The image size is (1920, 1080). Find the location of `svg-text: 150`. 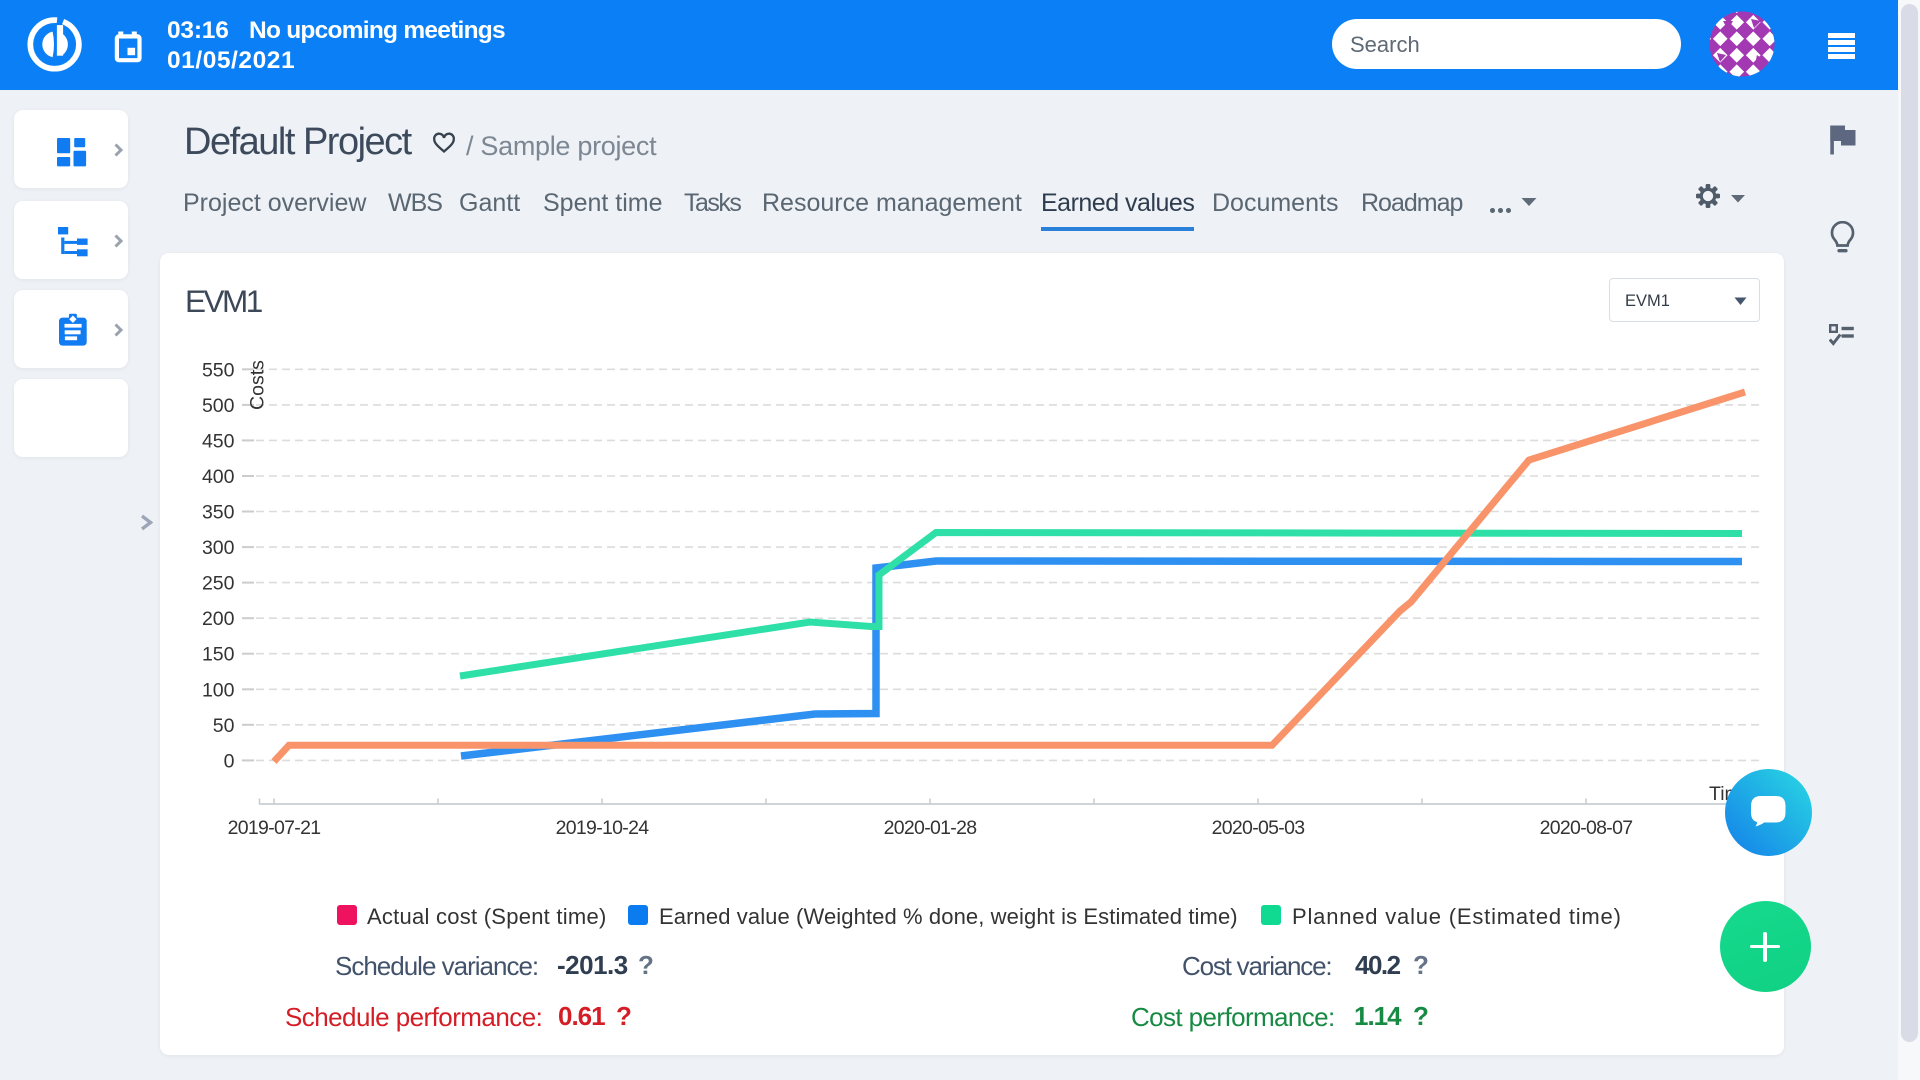

svg-text: 150 is located at coordinates (218, 655).